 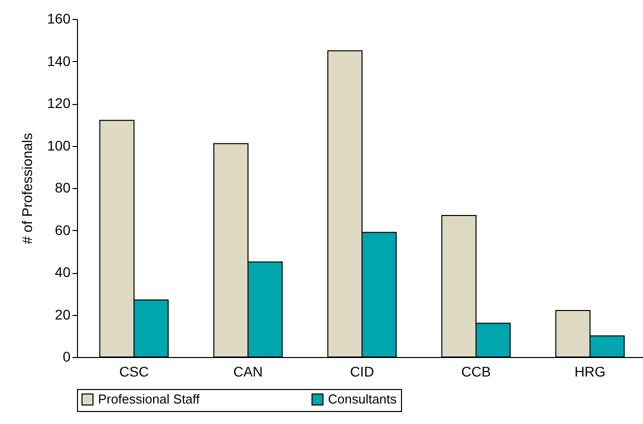 I want to click on y-tick-label: 80, so click(x=62, y=188).